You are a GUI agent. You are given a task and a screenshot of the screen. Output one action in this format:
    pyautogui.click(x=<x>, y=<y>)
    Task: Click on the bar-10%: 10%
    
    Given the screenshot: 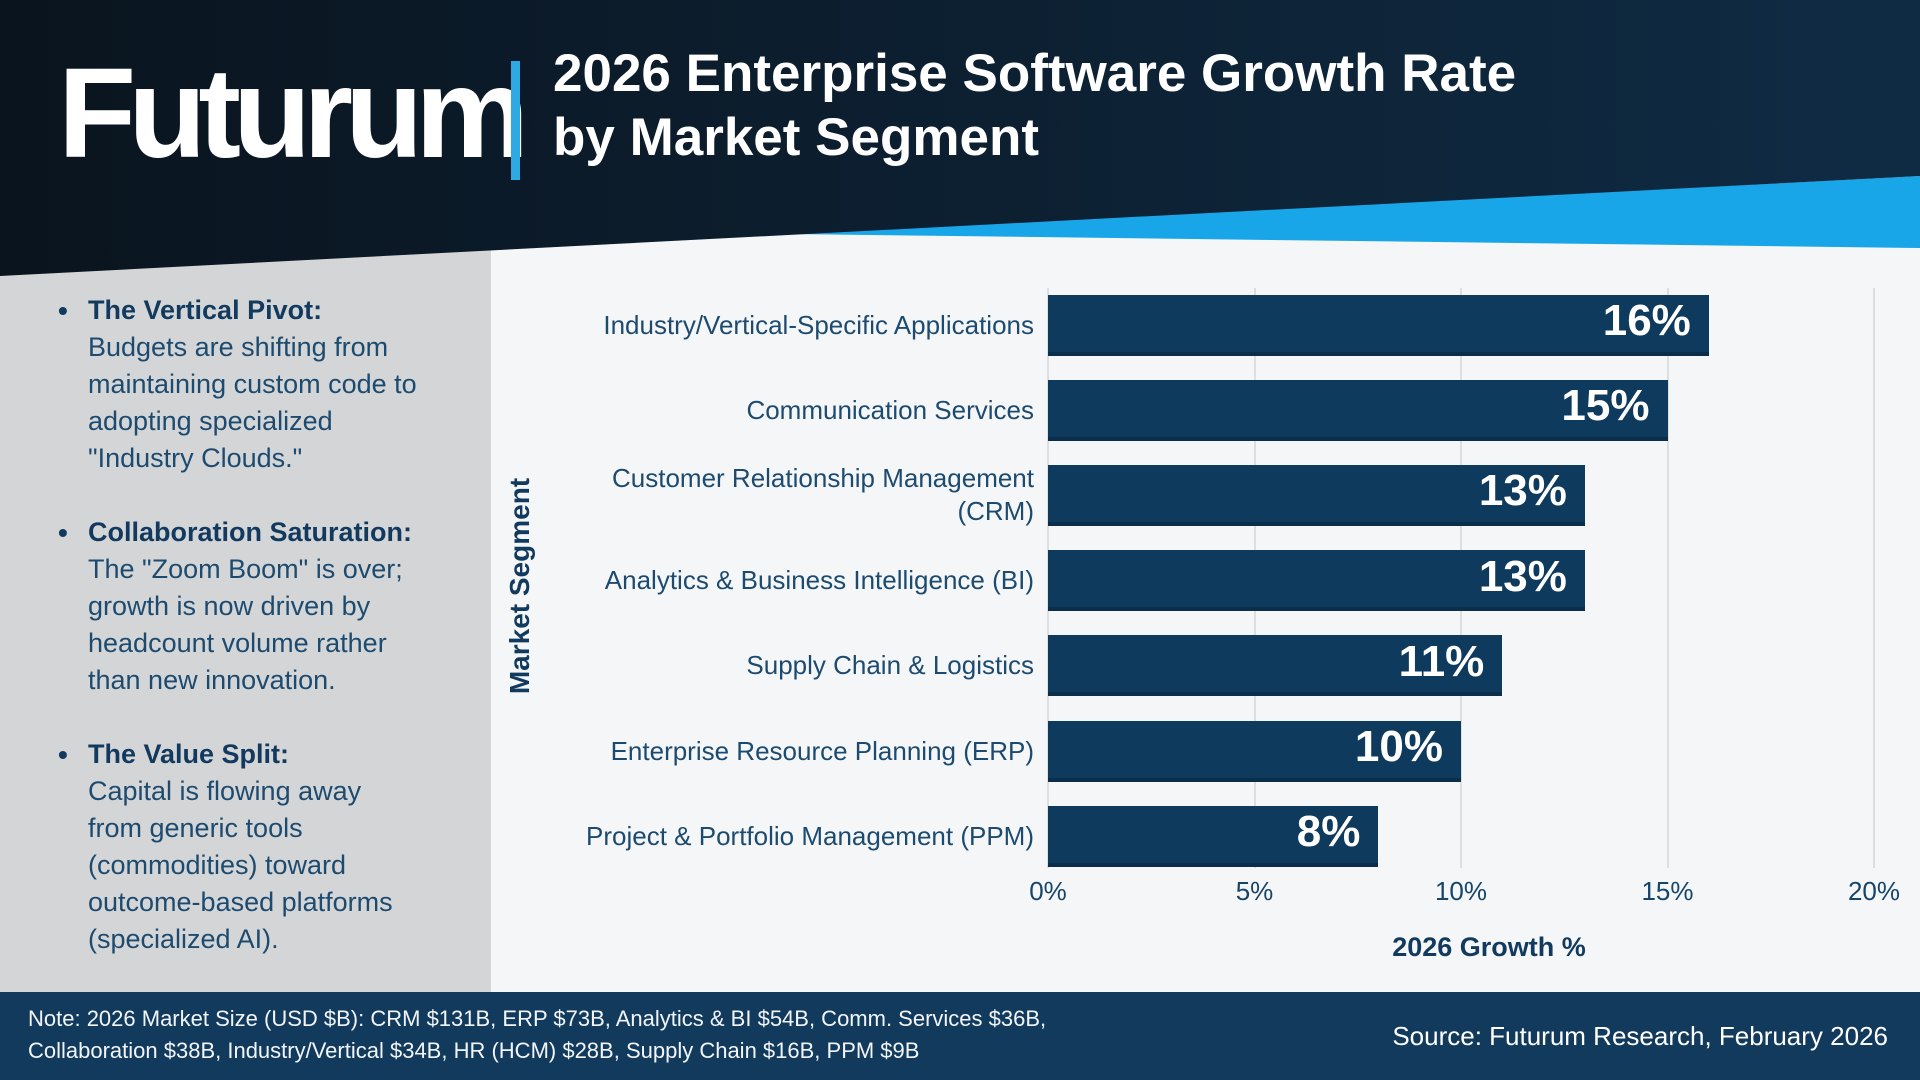 What is the action you would take?
    pyautogui.click(x=1254, y=751)
    